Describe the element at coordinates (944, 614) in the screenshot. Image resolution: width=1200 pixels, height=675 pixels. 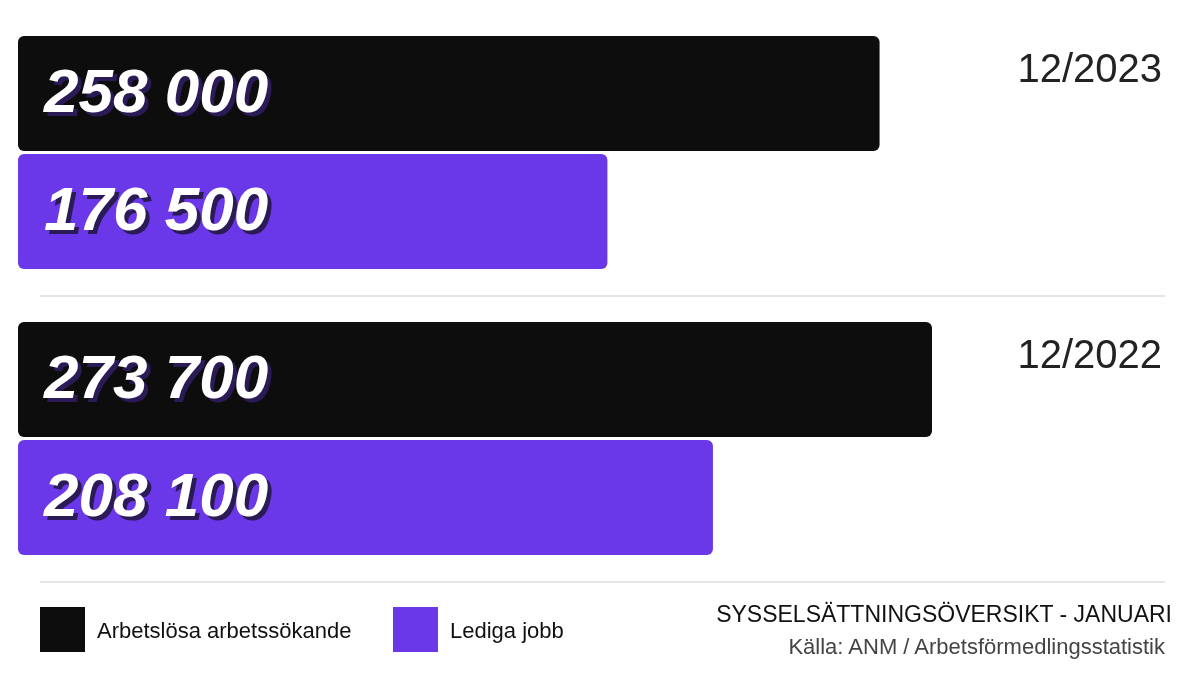
I see `text: SYSSELSÄTTNINGSÖVERSIKT - JANUARI` at that location.